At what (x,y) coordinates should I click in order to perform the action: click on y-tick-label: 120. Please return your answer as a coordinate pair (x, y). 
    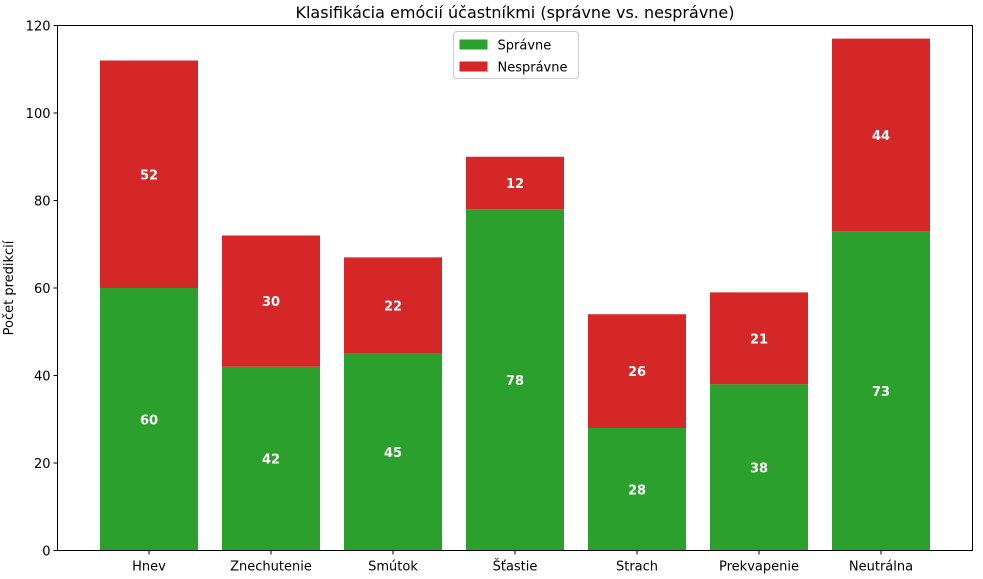
    Looking at the image, I should click on (38, 27).